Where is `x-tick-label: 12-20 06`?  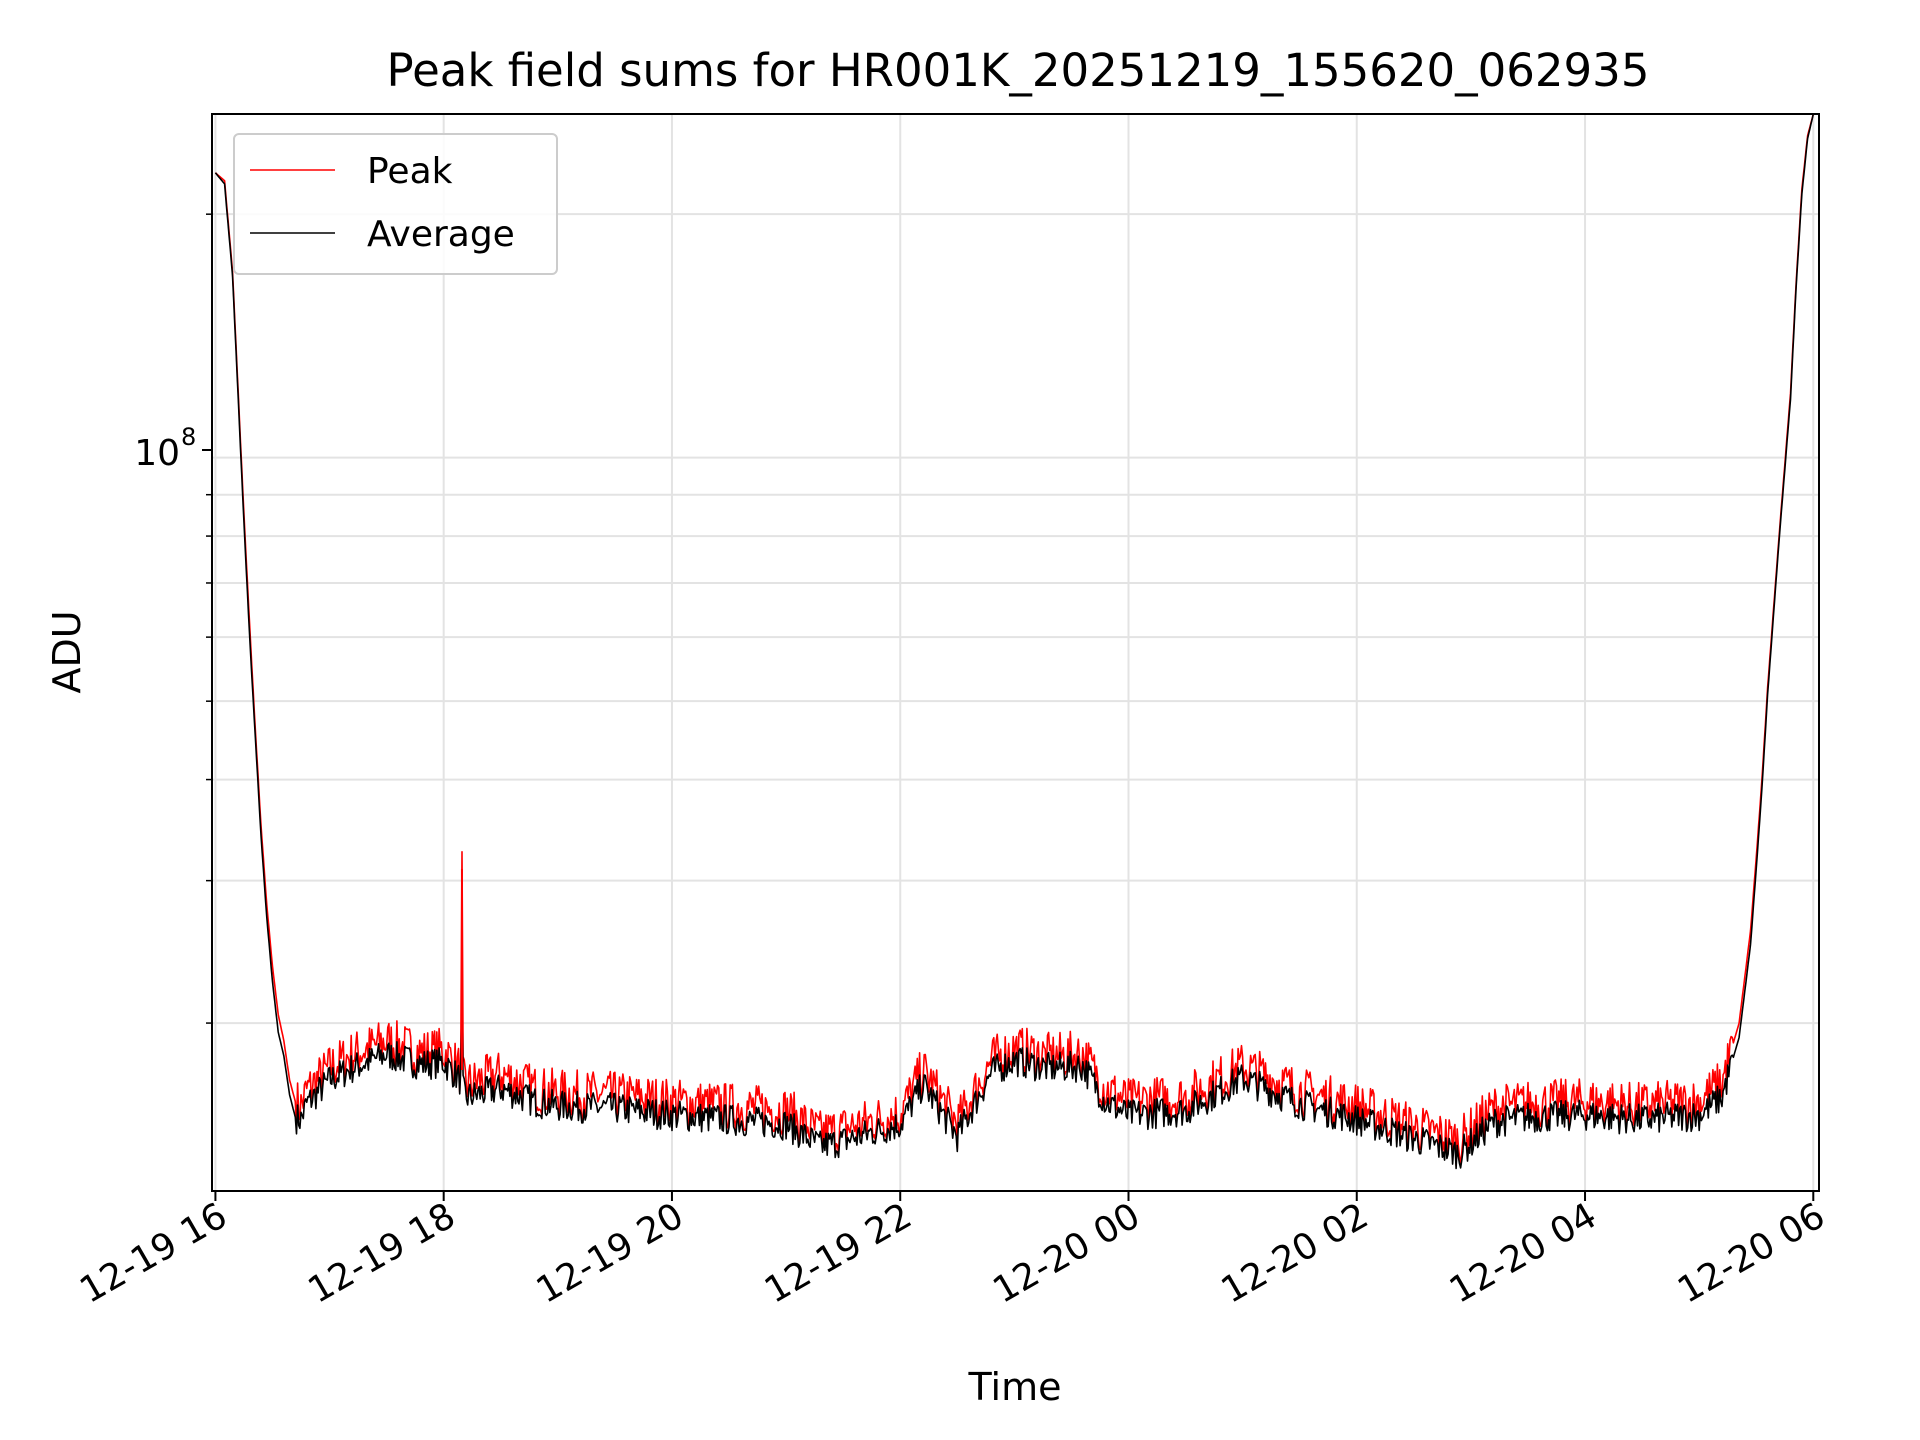
x-tick-label: 12-20 06 is located at coordinates (1751, 1253).